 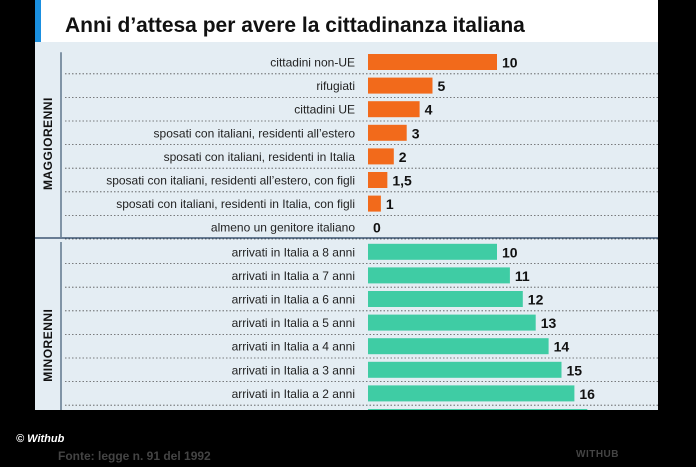 What do you see at coordinates (522, 276) in the screenshot?
I see `value-label: 11` at bounding box center [522, 276].